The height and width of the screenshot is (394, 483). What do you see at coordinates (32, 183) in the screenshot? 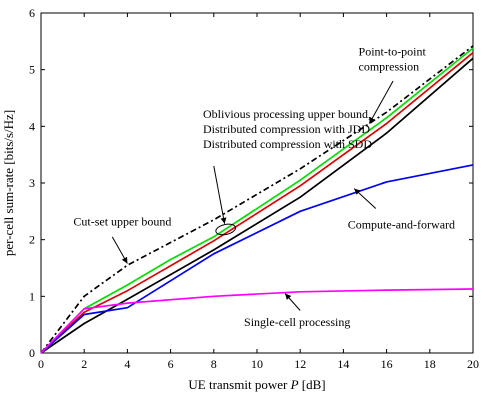
I see `y-tick-label: 3` at bounding box center [32, 183].